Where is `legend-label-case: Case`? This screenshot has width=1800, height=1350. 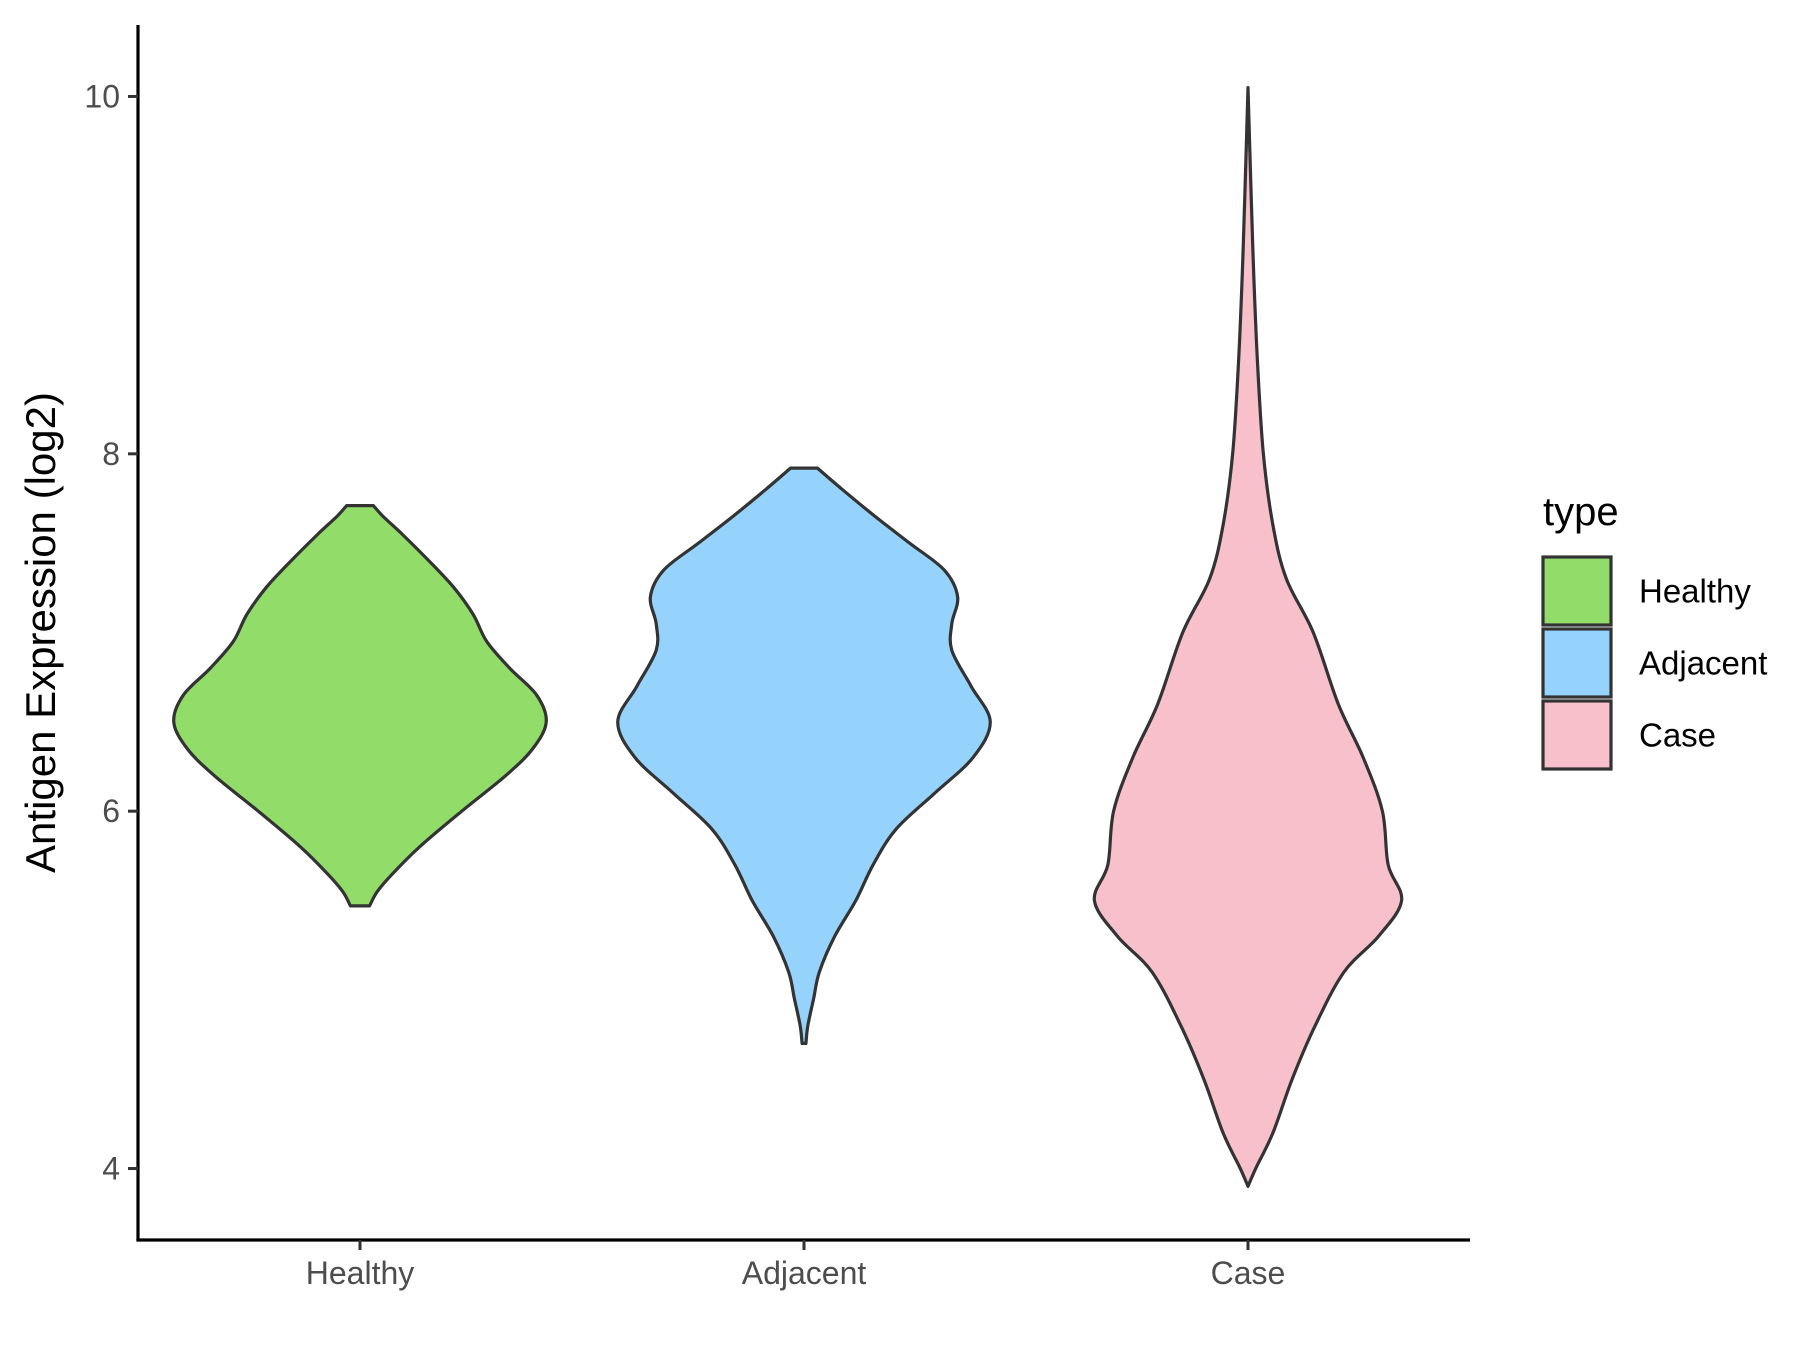
legend-label-case: Case is located at coordinates (1677, 735).